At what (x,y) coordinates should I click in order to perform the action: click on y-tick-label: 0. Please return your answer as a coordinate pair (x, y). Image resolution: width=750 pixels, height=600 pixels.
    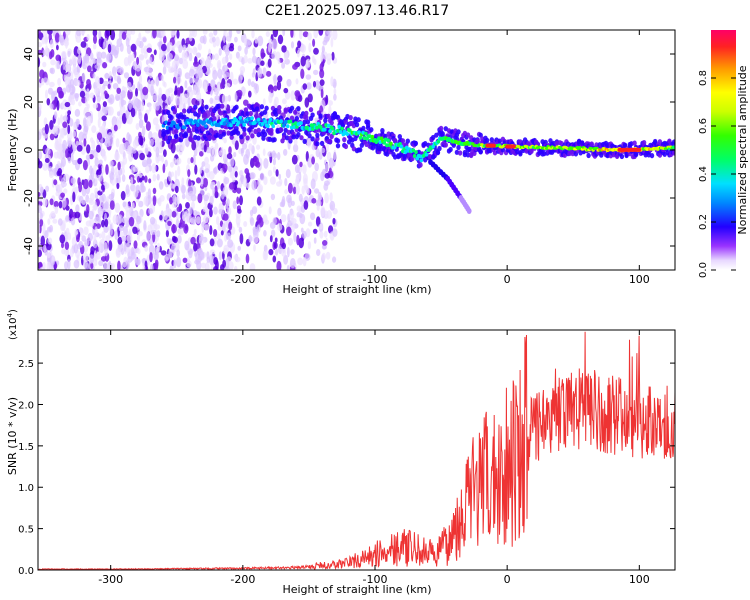
    Looking at the image, I should click on (28, 150).